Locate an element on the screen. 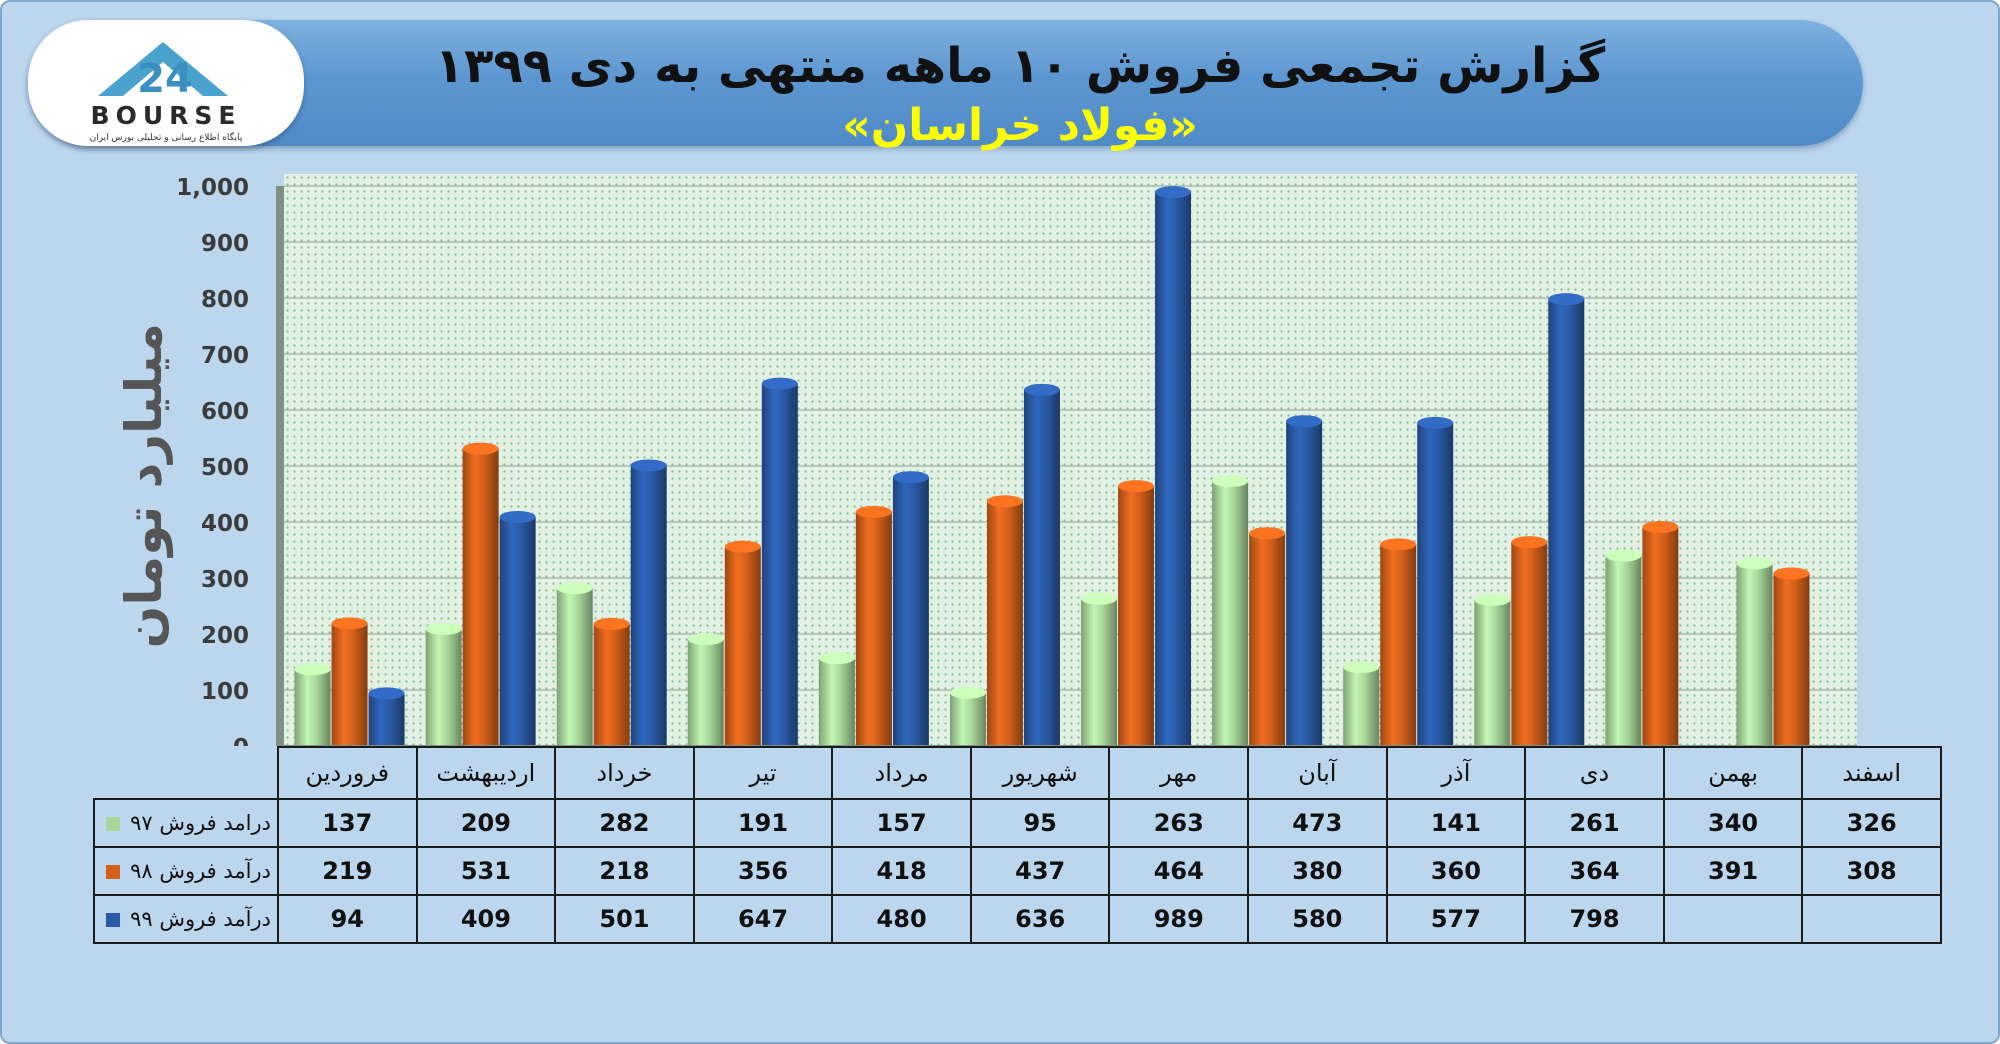  legend-cell: درآمد فروش ۹۸ is located at coordinates (186, 871).